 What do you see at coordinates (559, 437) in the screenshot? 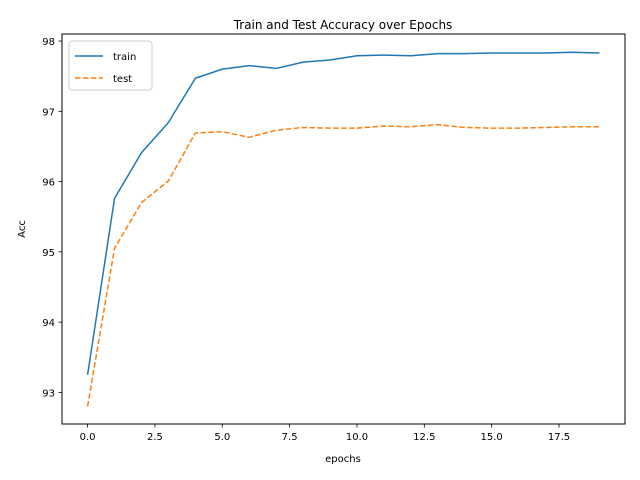
I see `x-tick-label: 17.5` at bounding box center [559, 437].